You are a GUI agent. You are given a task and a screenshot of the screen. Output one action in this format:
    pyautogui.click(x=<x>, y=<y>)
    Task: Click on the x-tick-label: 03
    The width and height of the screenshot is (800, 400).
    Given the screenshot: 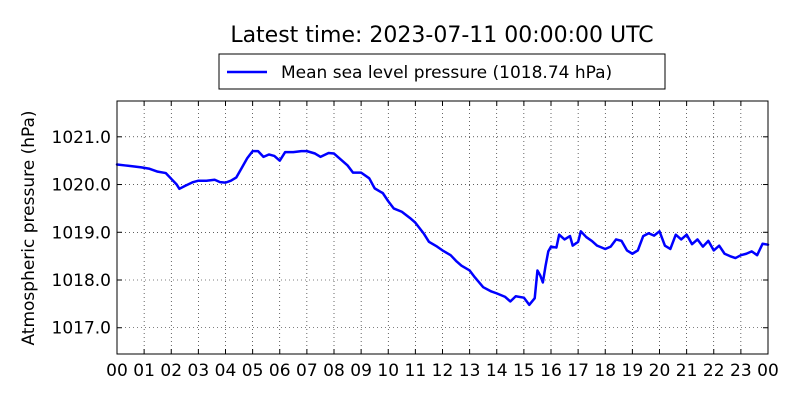 What is the action you would take?
    pyautogui.click(x=199, y=371)
    